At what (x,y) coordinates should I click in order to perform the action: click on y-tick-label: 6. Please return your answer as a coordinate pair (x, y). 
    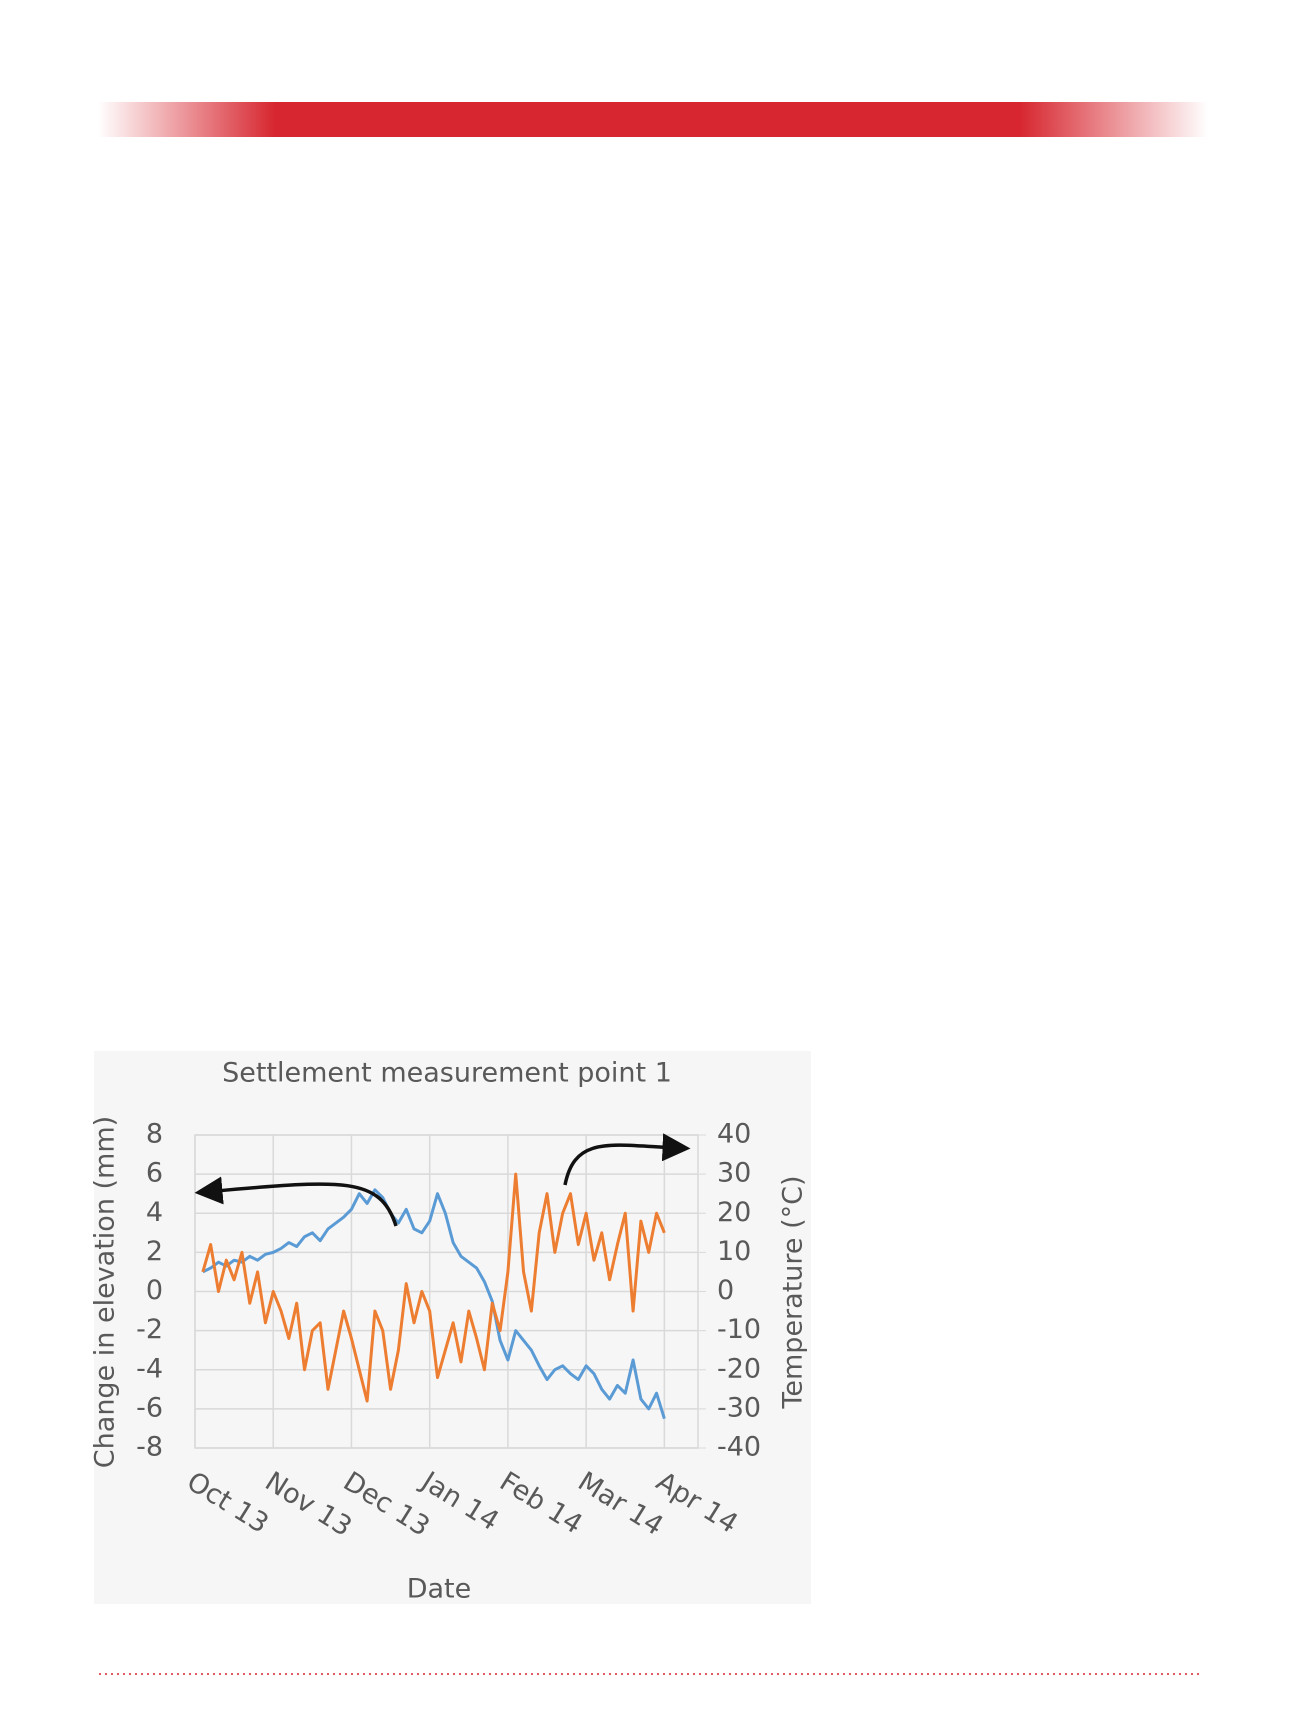
    Looking at the image, I should click on (154, 1173).